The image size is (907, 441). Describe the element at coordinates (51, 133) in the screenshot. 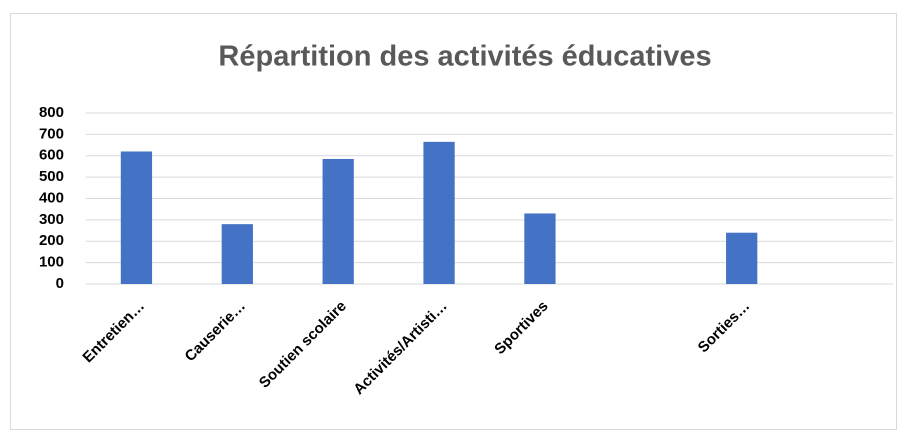

I see `y-tick-label: 700` at that location.